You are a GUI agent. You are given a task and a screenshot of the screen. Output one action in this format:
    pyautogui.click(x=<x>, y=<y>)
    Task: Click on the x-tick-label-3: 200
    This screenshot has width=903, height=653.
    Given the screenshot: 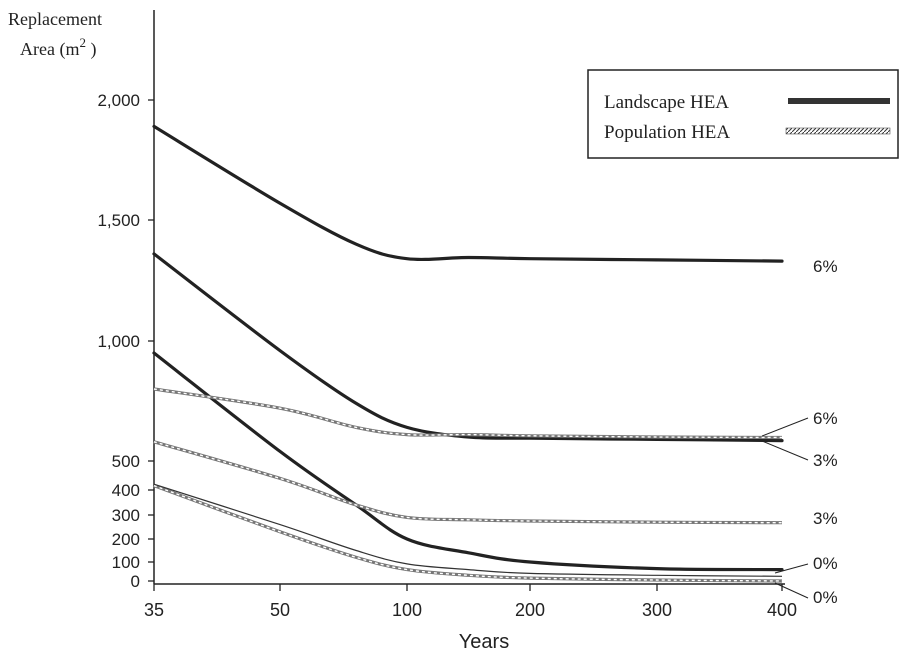 What is the action you would take?
    pyautogui.click(x=530, y=610)
    